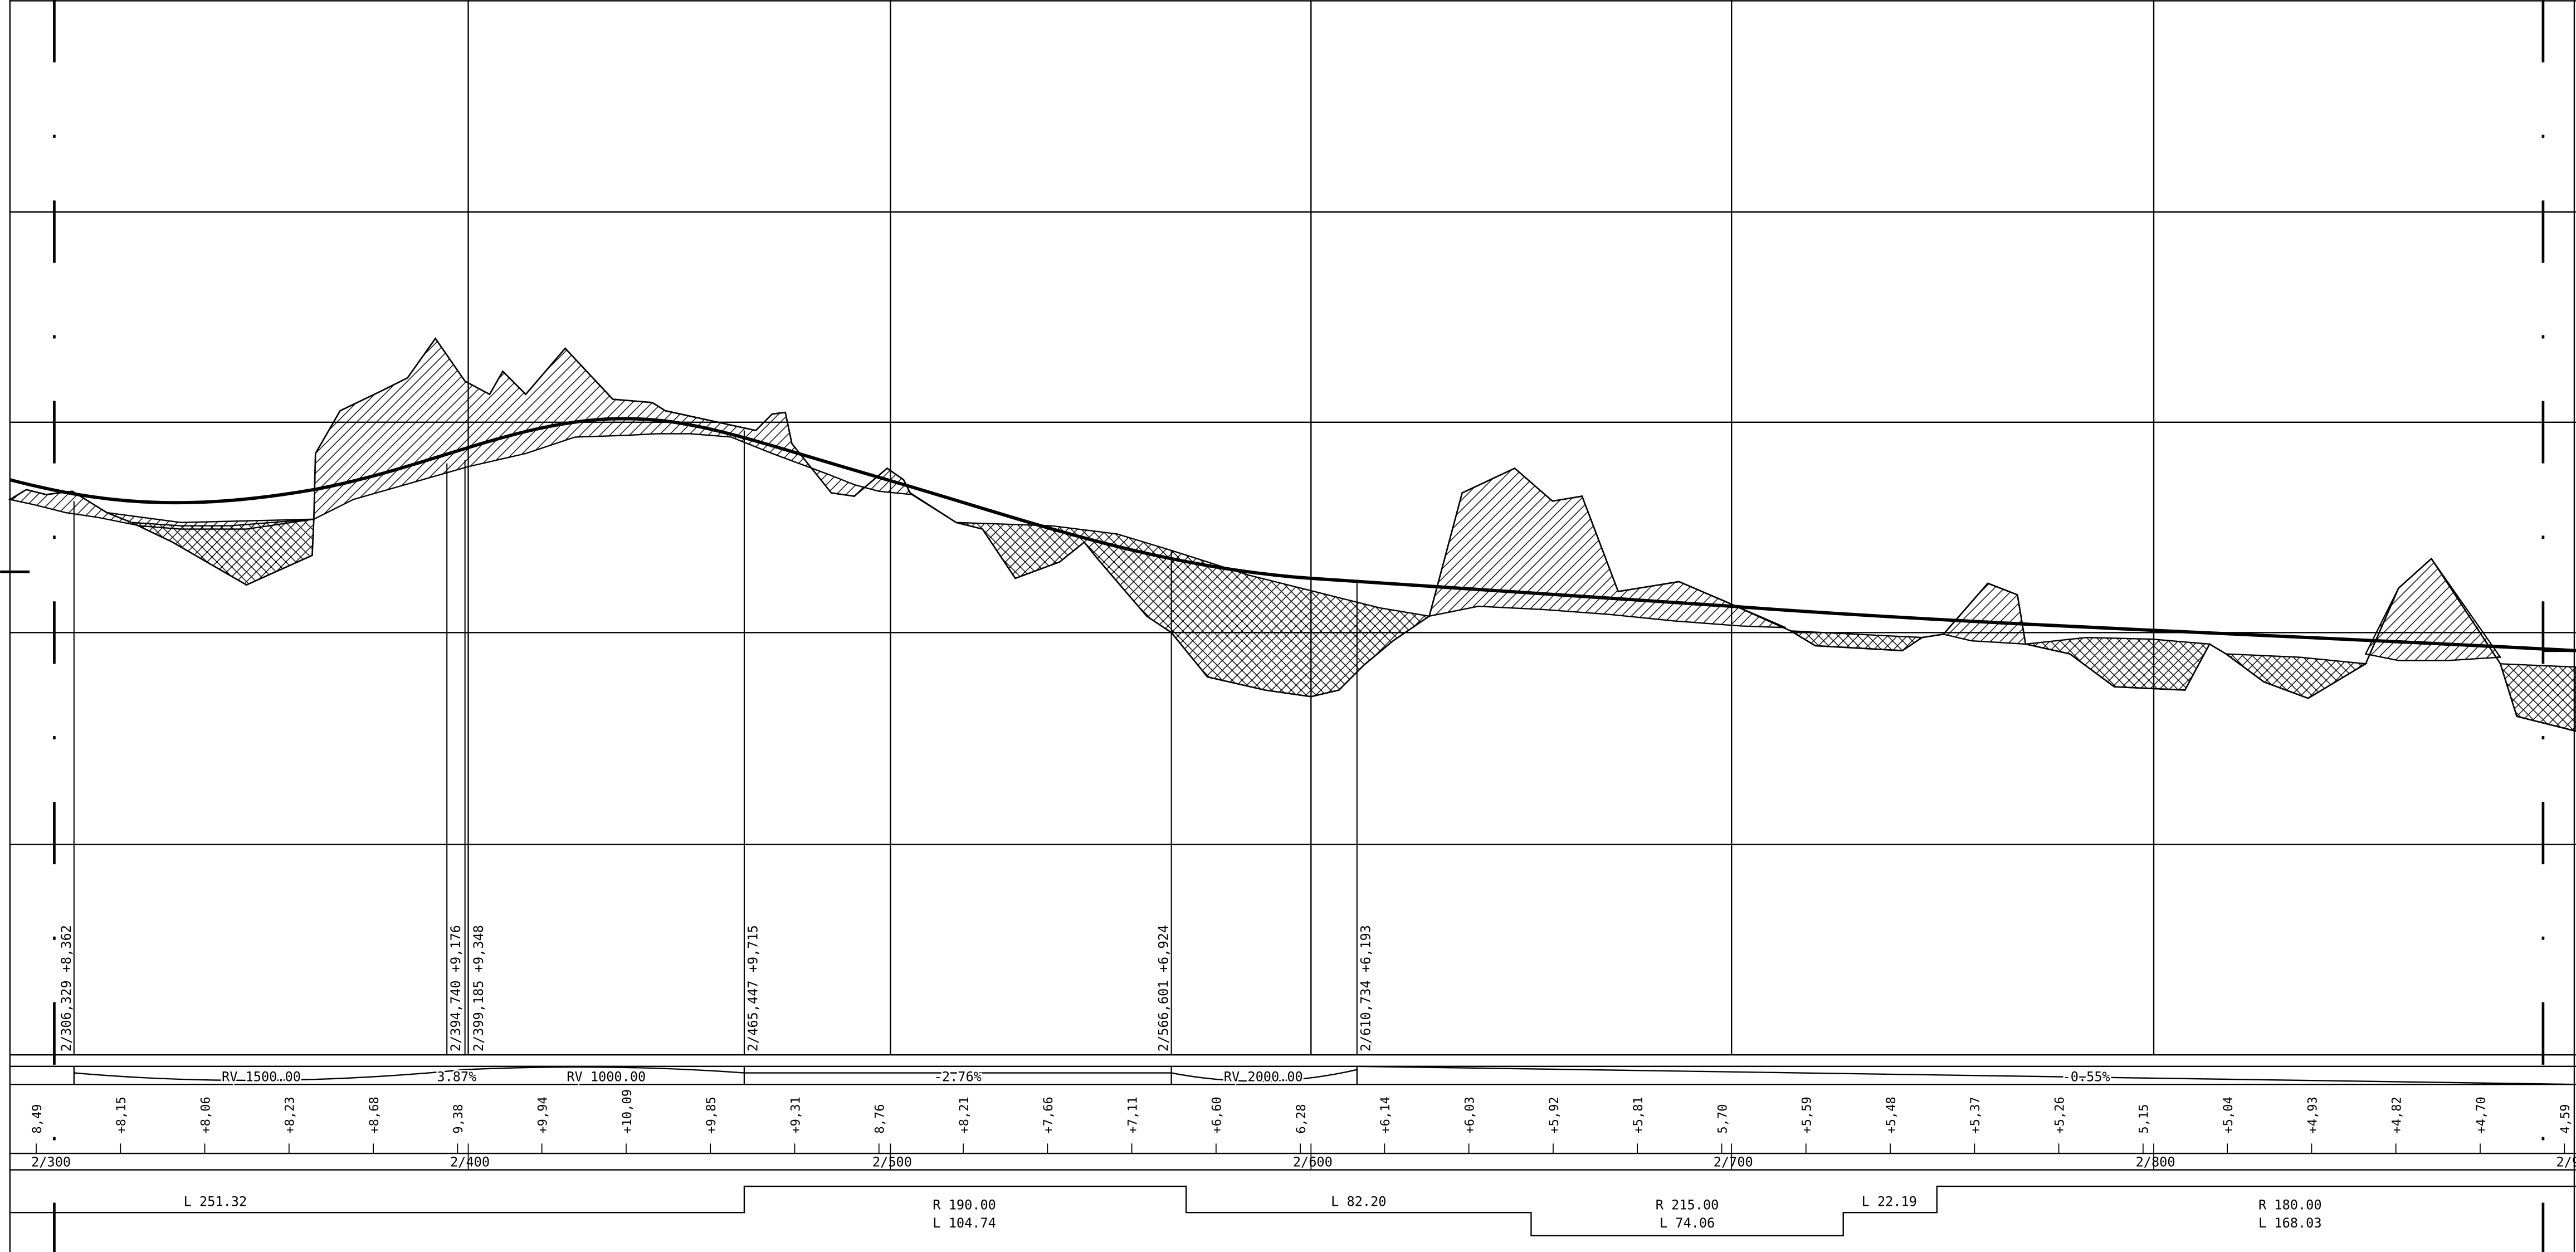 The height and width of the screenshot is (1252, 2576). Describe the element at coordinates (1385, 1115) in the screenshot. I see `elevation-label: +6,14` at that location.